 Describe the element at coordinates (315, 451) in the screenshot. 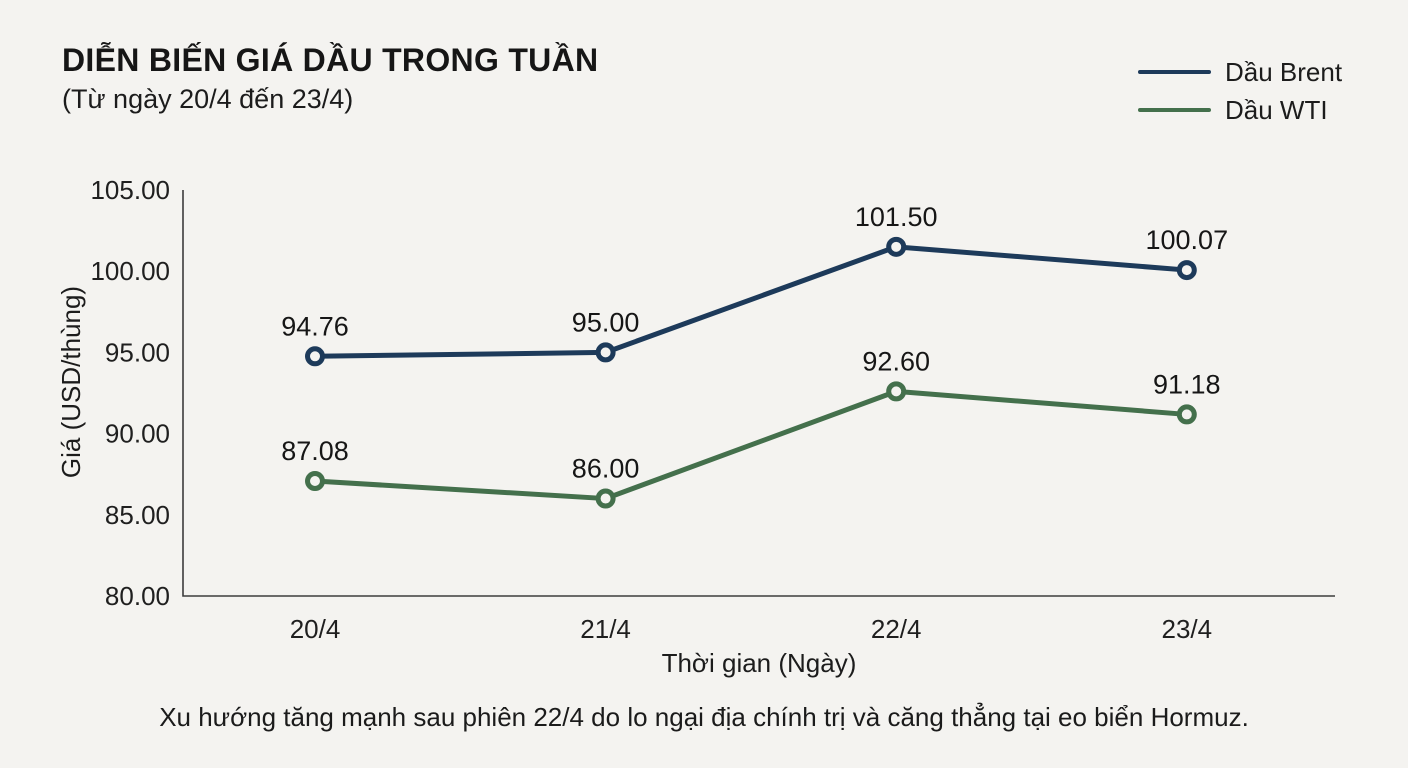

I see `data-point-label: 87.08` at that location.